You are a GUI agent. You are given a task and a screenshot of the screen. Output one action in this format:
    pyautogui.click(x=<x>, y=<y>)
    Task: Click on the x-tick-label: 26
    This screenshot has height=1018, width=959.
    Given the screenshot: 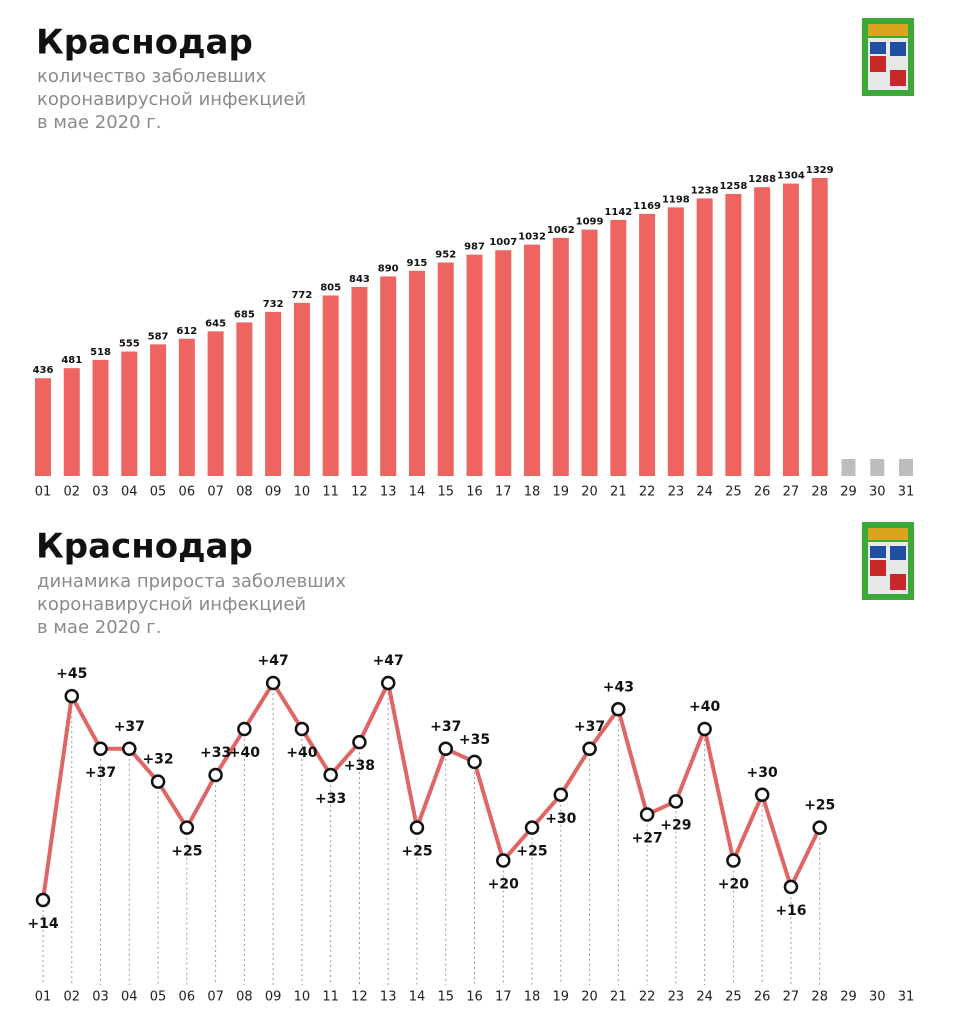 What is the action you would take?
    pyautogui.click(x=762, y=997)
    